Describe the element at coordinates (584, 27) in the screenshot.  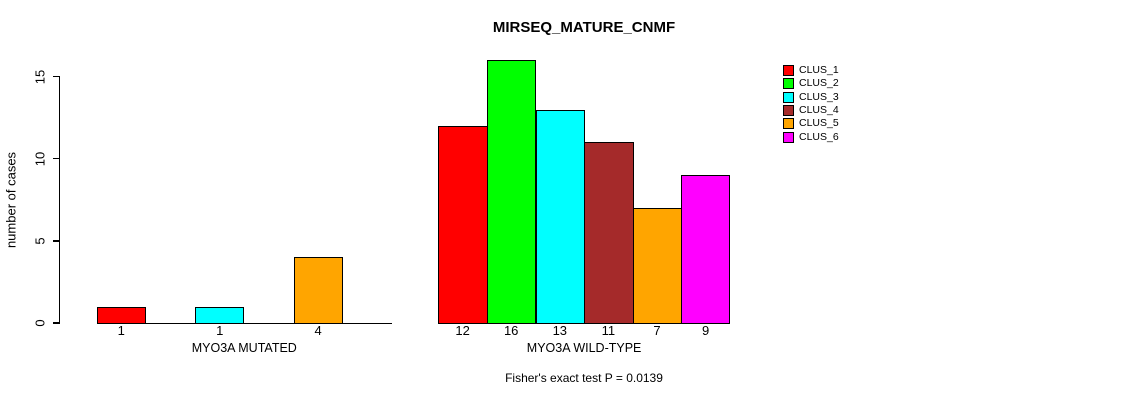
I see `chart-title: MIRSEQ_MATURE_CNMF` at that location.